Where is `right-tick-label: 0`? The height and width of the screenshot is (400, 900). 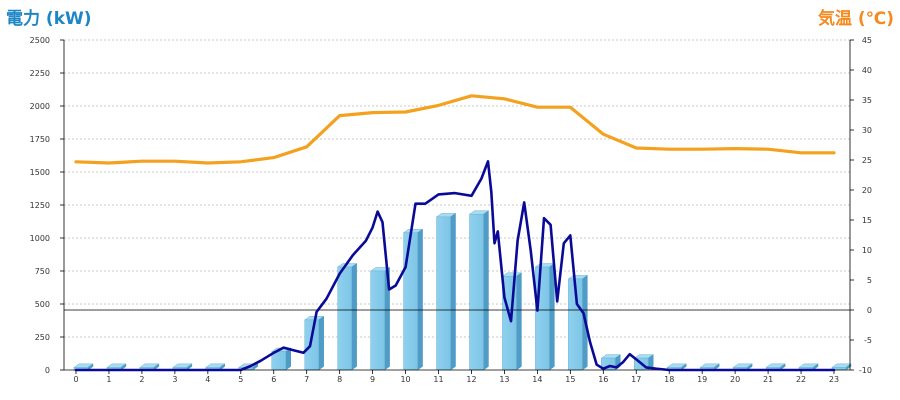 right-tick-label: 0 is located at coordinates (869, 310).